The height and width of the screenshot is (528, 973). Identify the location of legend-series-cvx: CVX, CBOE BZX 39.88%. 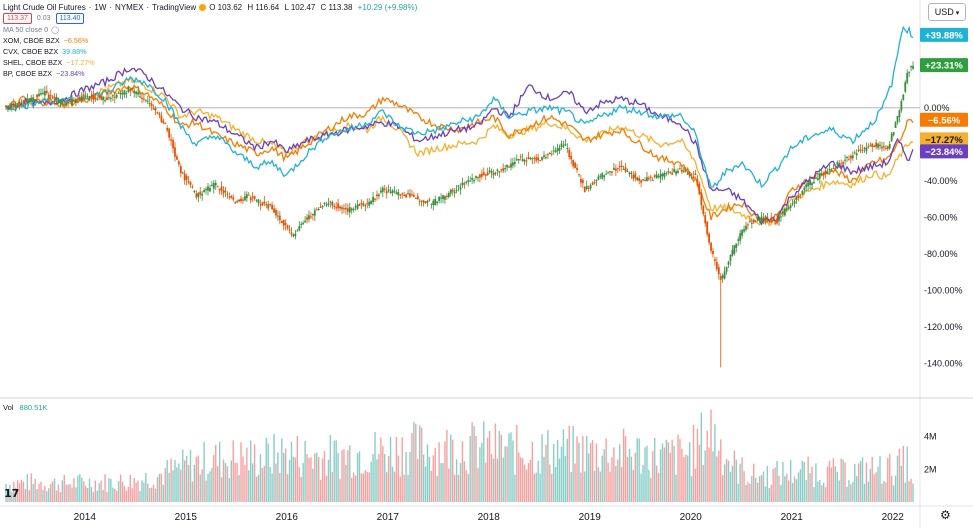
(211, 51).